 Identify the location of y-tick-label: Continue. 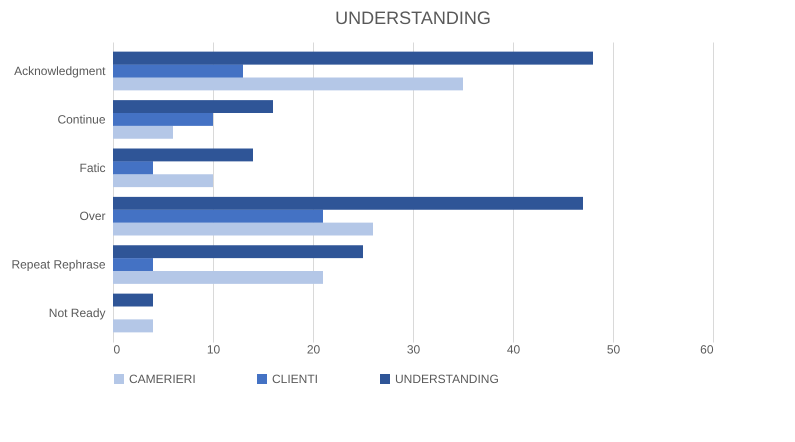
(81, 119).